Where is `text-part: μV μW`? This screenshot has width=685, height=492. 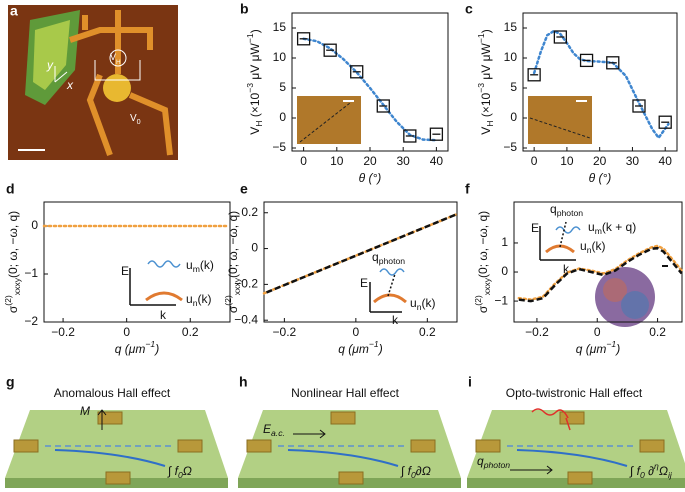
text-part: μV μW is located at coordinates (255, 62).